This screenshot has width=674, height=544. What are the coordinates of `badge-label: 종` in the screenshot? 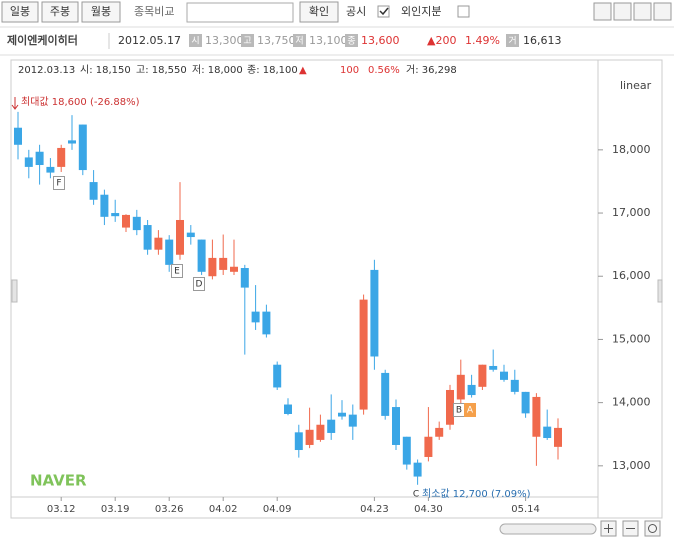 It's located at (351, 41).